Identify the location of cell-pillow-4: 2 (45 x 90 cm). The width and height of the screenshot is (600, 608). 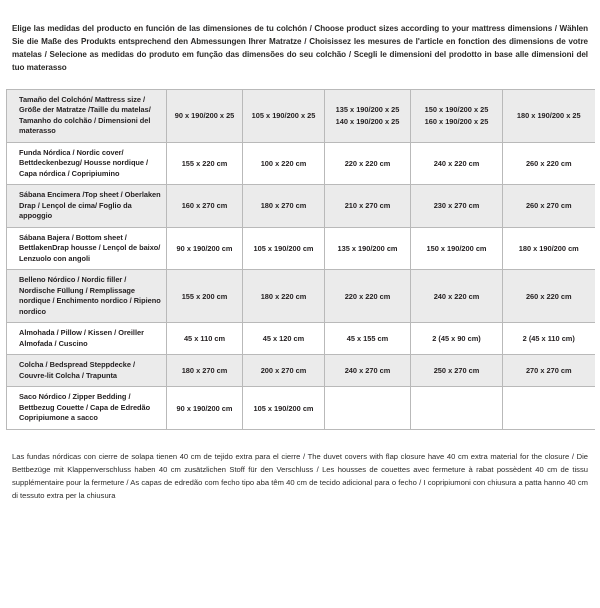
(456, 339).